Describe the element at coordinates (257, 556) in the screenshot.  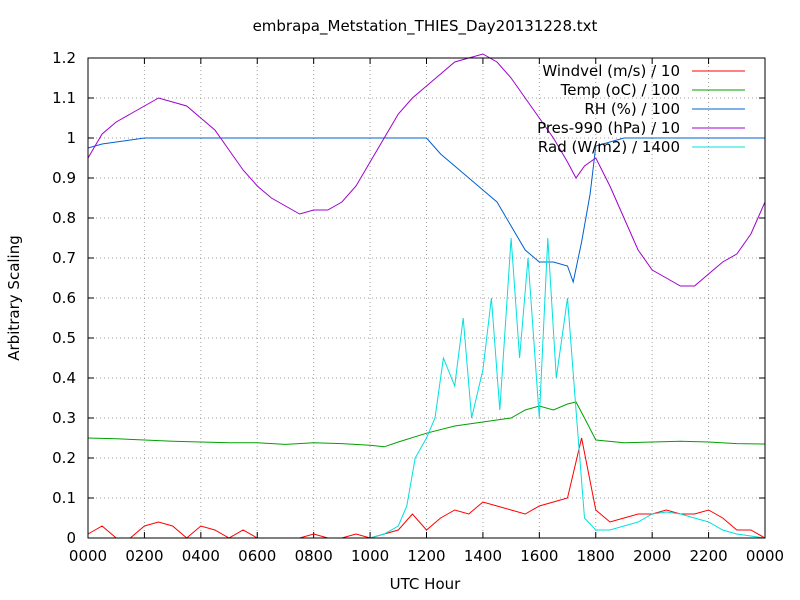
I see `x-tick-label: 0600` at that location.